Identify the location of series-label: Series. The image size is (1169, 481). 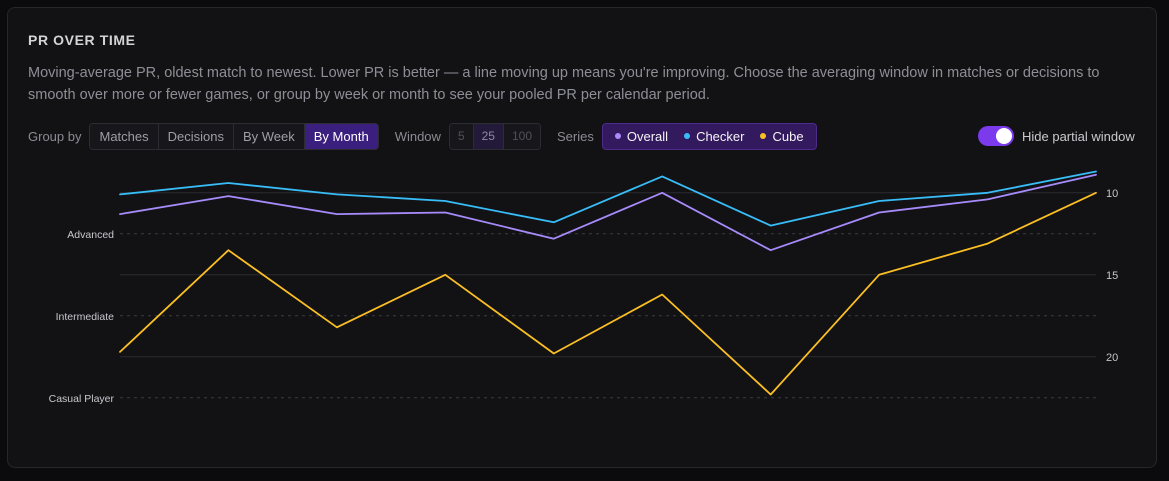
(575, 136).